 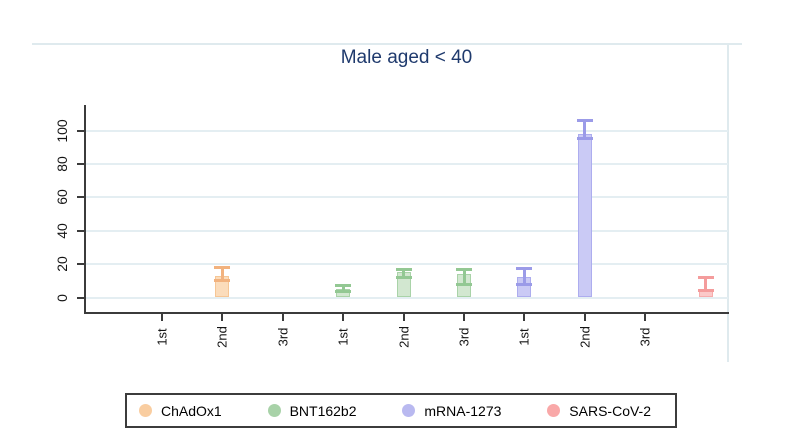 What do you see at coordinates (585, 129) in the screenshot?
I see `errorbar-stem-mRNA-1273-2nd` at bounding box center [585, 129].